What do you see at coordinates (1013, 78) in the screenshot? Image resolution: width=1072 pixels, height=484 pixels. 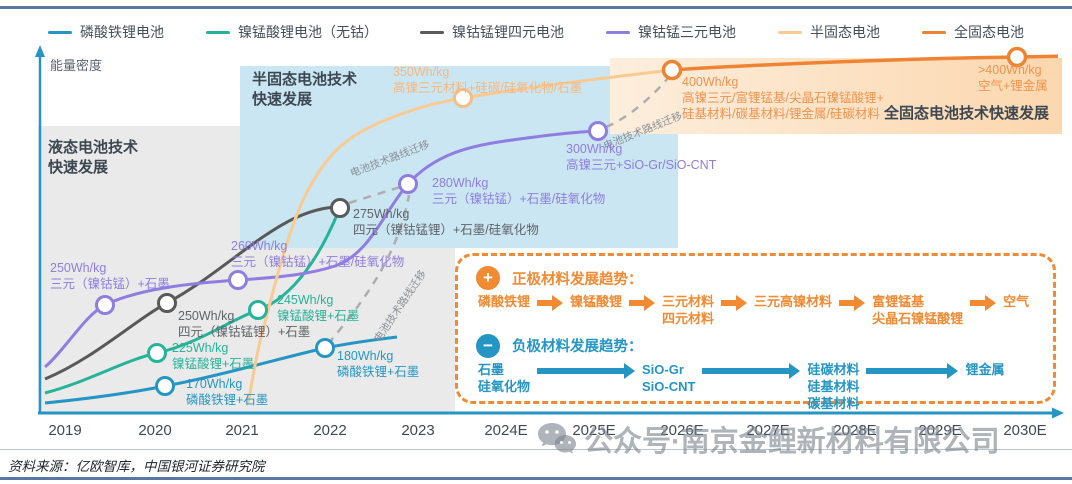 I see `label-all-solid-gt400: >400Wh/kg 空气+锂金属` at bounding box center [1013, 78].